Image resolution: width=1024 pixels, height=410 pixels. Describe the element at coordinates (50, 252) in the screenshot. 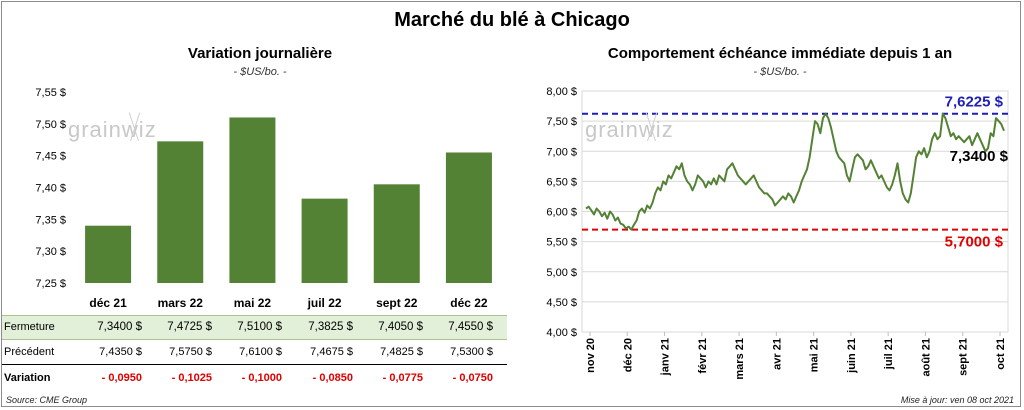

I see `y-tick-label: 7,30 $` at that location.